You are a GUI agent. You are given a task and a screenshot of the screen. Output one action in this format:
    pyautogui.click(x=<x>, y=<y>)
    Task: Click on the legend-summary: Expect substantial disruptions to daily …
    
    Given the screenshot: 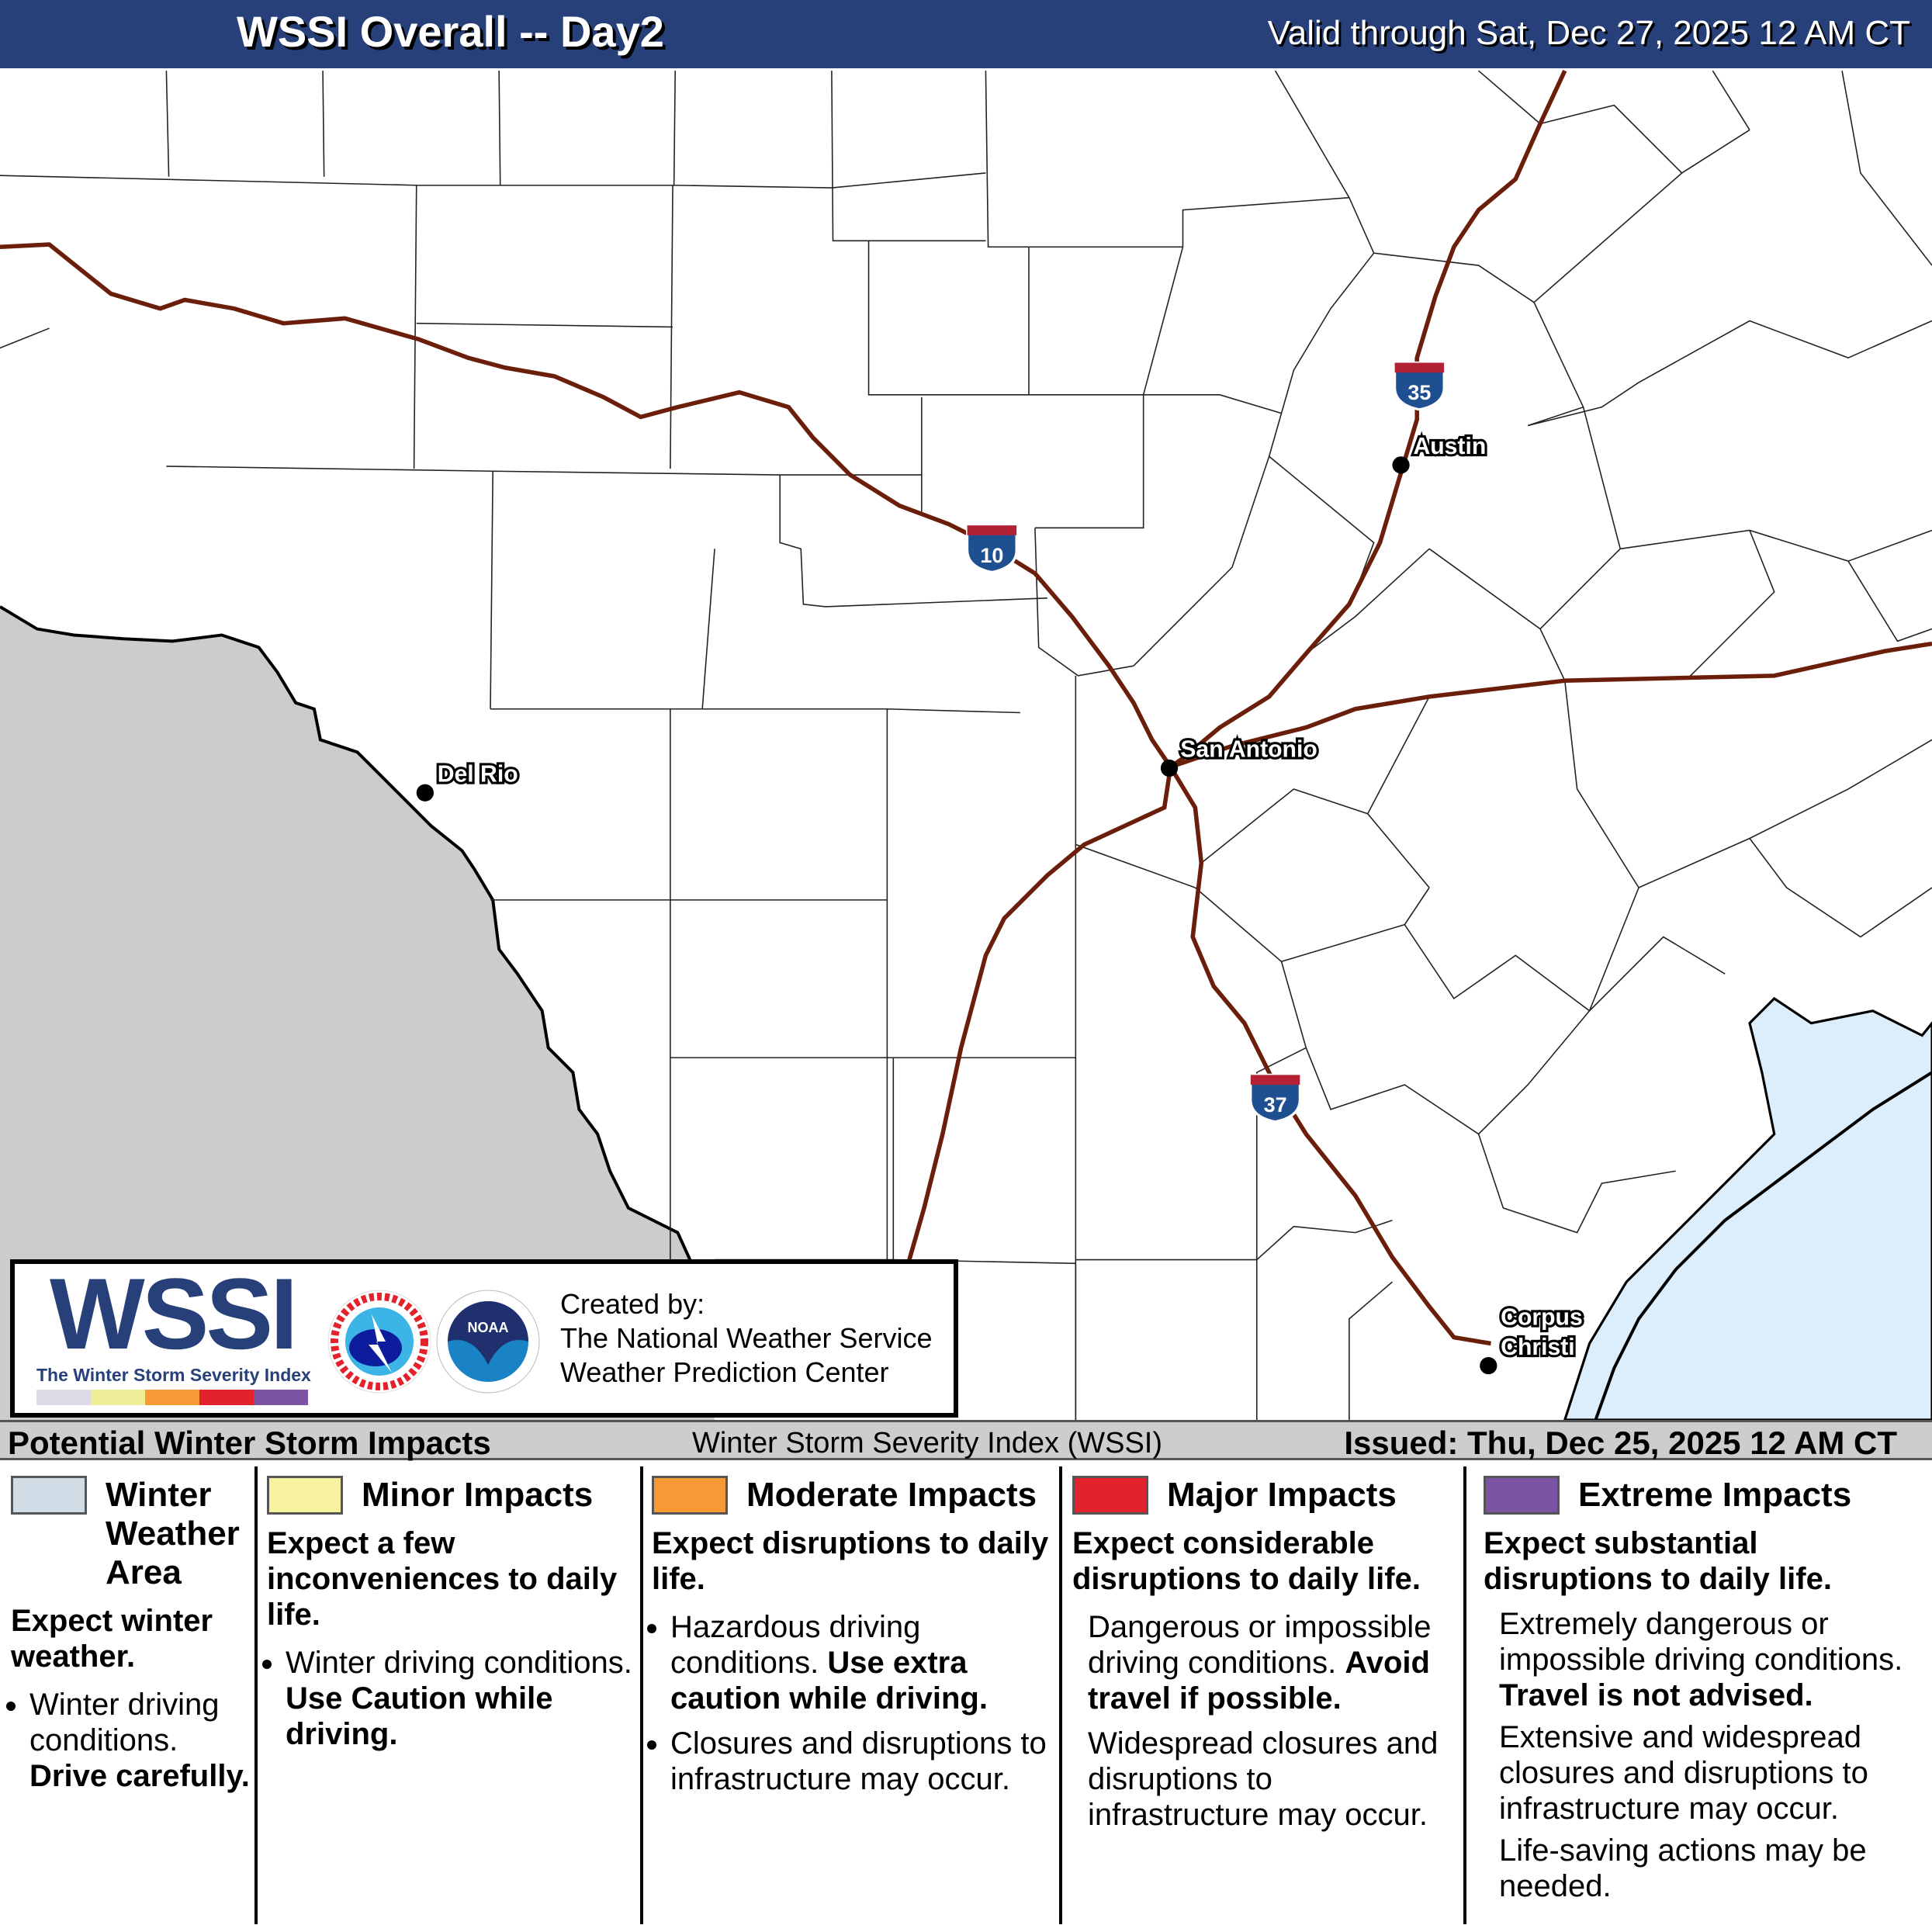 What is the action you would take?
    pyautogui.click(x=1658, y=1561)
    